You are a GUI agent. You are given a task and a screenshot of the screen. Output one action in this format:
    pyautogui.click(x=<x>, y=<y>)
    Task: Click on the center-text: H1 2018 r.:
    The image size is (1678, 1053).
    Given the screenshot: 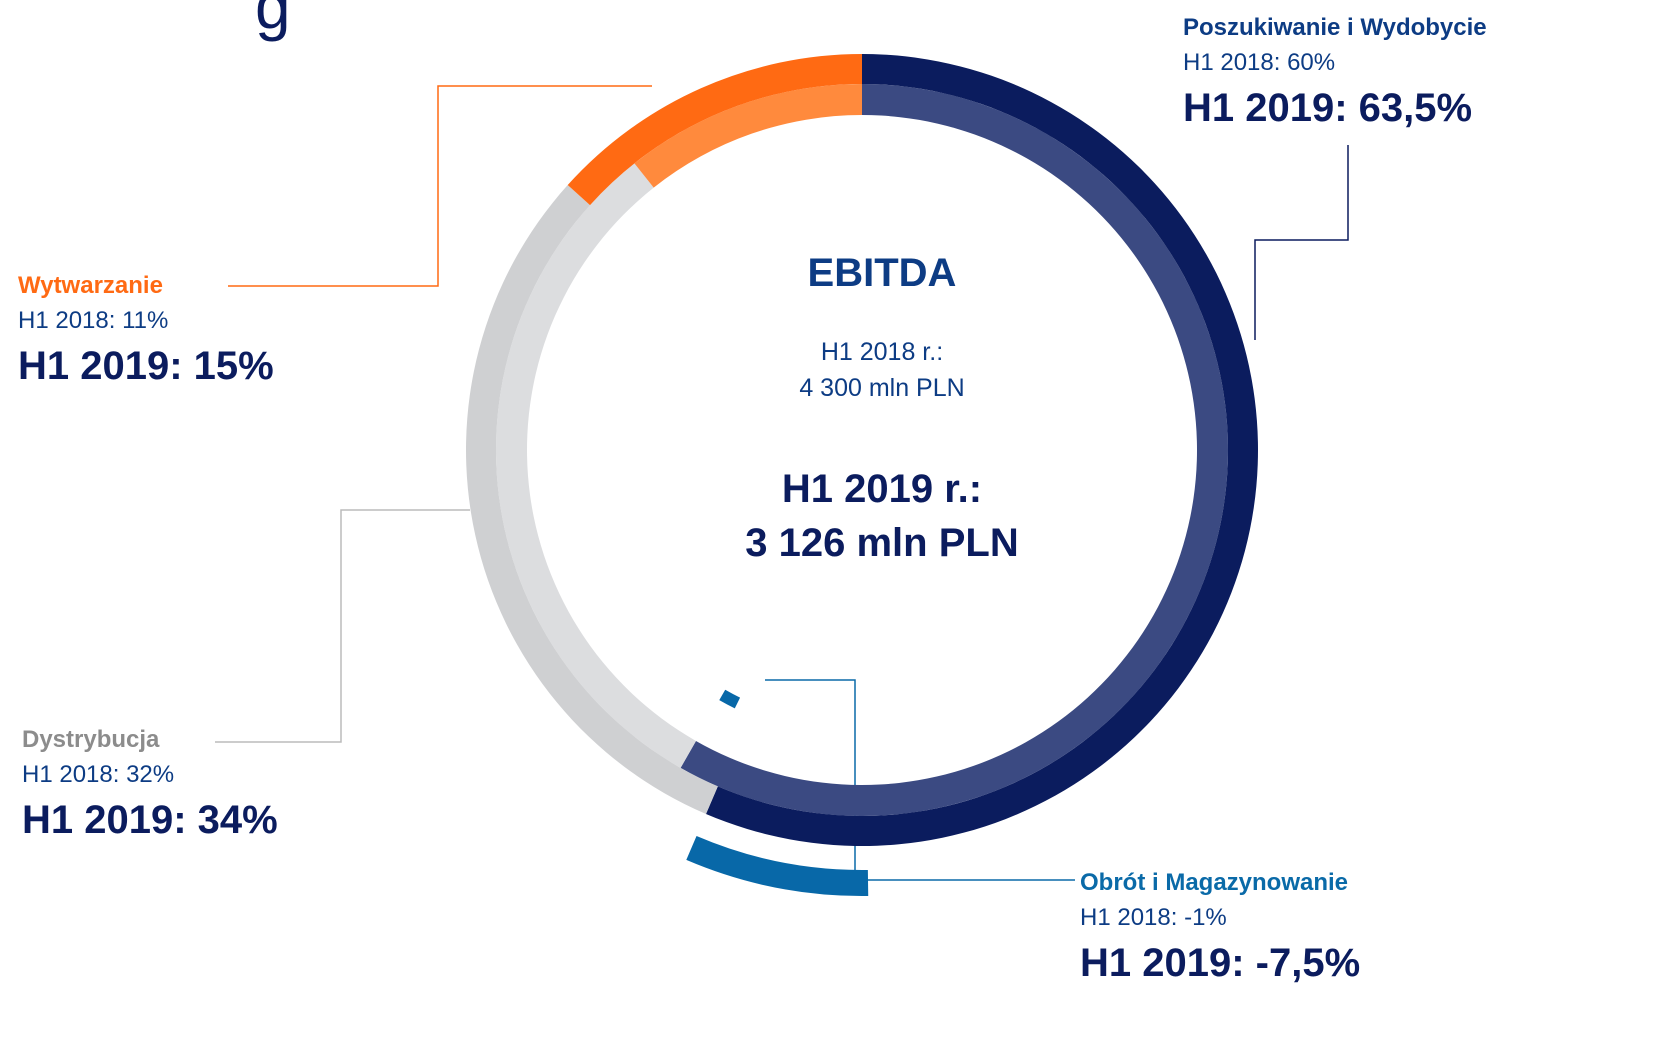 What is the action you would take?
    pyautogui.click(x=882, y=352)
    